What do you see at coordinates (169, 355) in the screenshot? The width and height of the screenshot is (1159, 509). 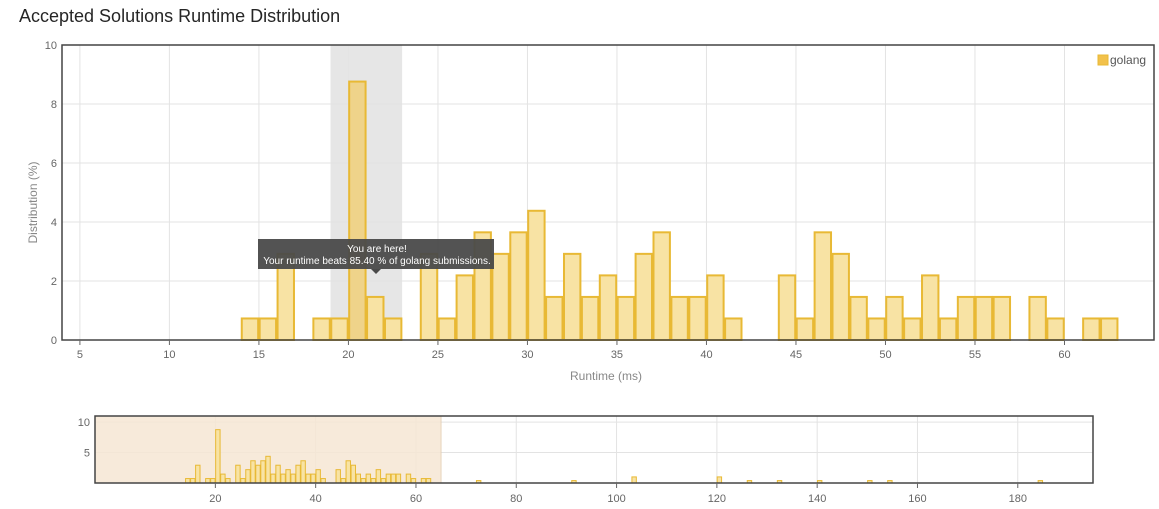 I see `x-tick-label: 10` at bounding box center [169, 355].